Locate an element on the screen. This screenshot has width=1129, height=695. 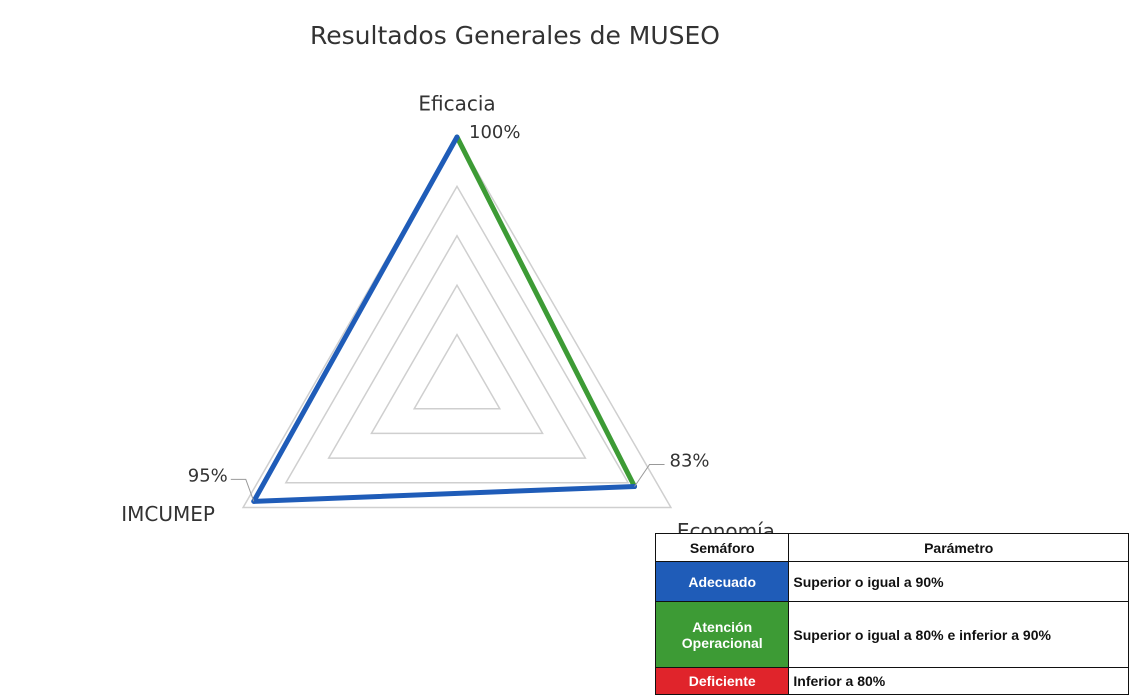
status-cell: Adecuado is located at coordinates (722, 581).